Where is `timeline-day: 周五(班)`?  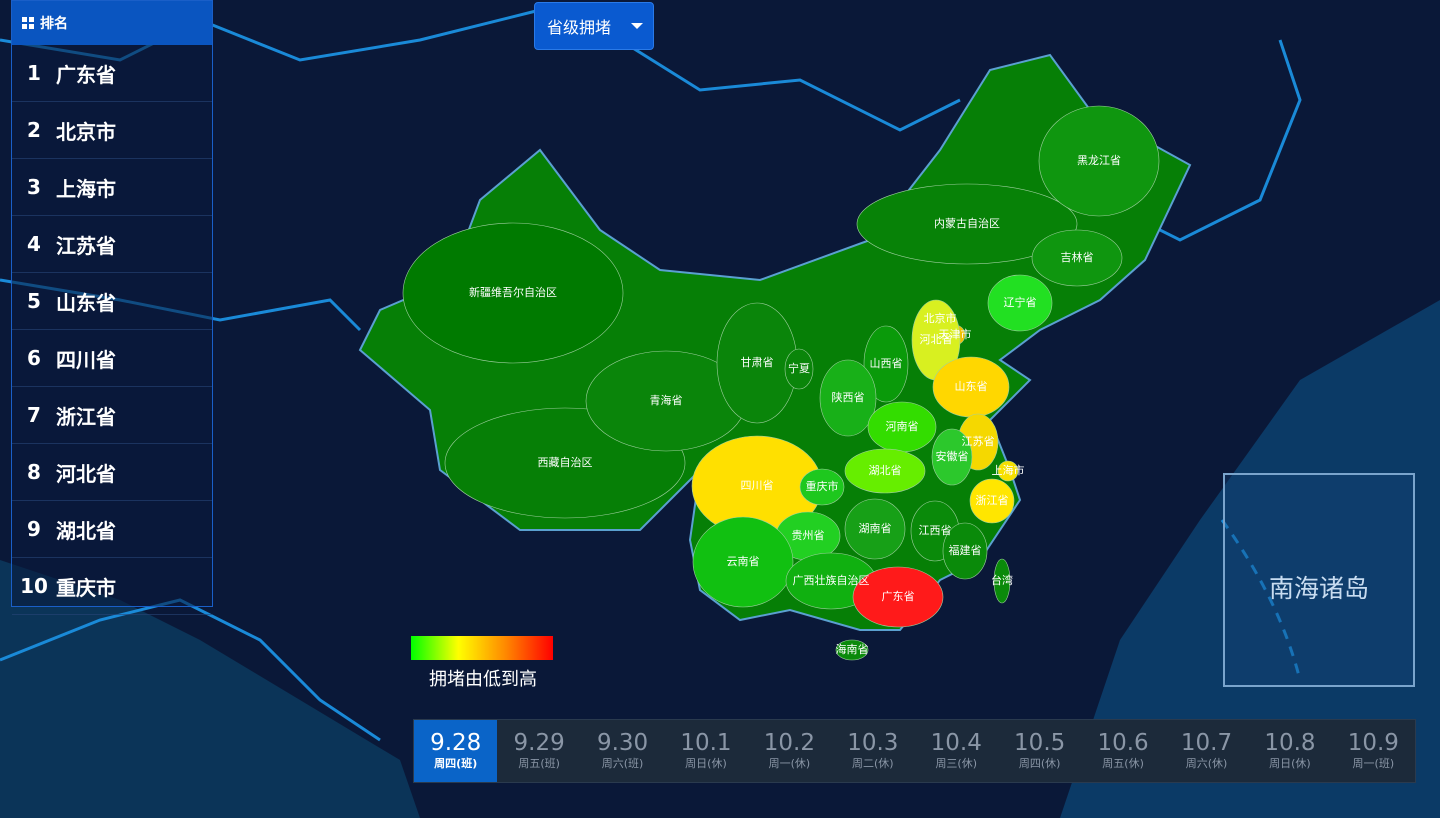
timeline-day: 周五(班) is located at coordinates (539, 763).